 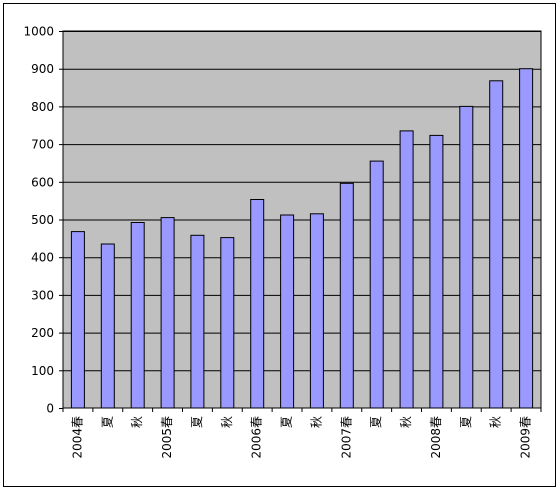 I want to click on y-tick-label: 200, so click(x=42, y=333).